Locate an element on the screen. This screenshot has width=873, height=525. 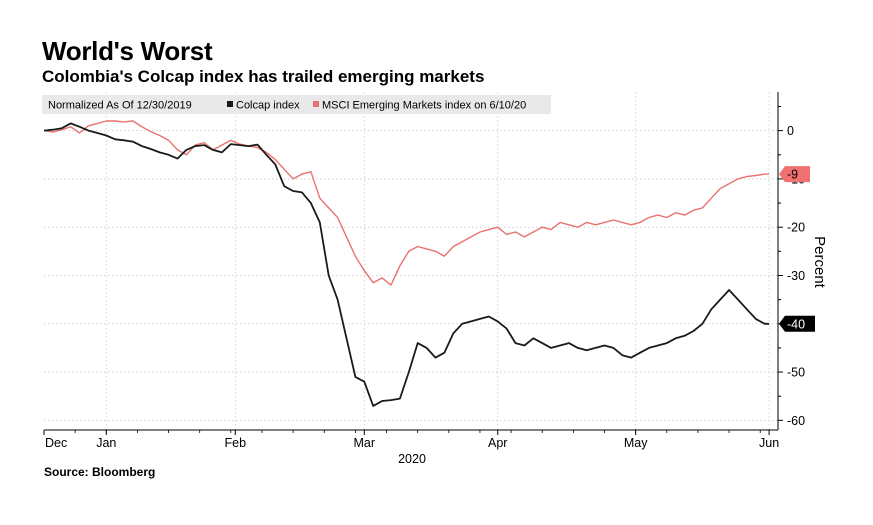
source-note: Source: Bloomberg is located at coordinates (100, 472).